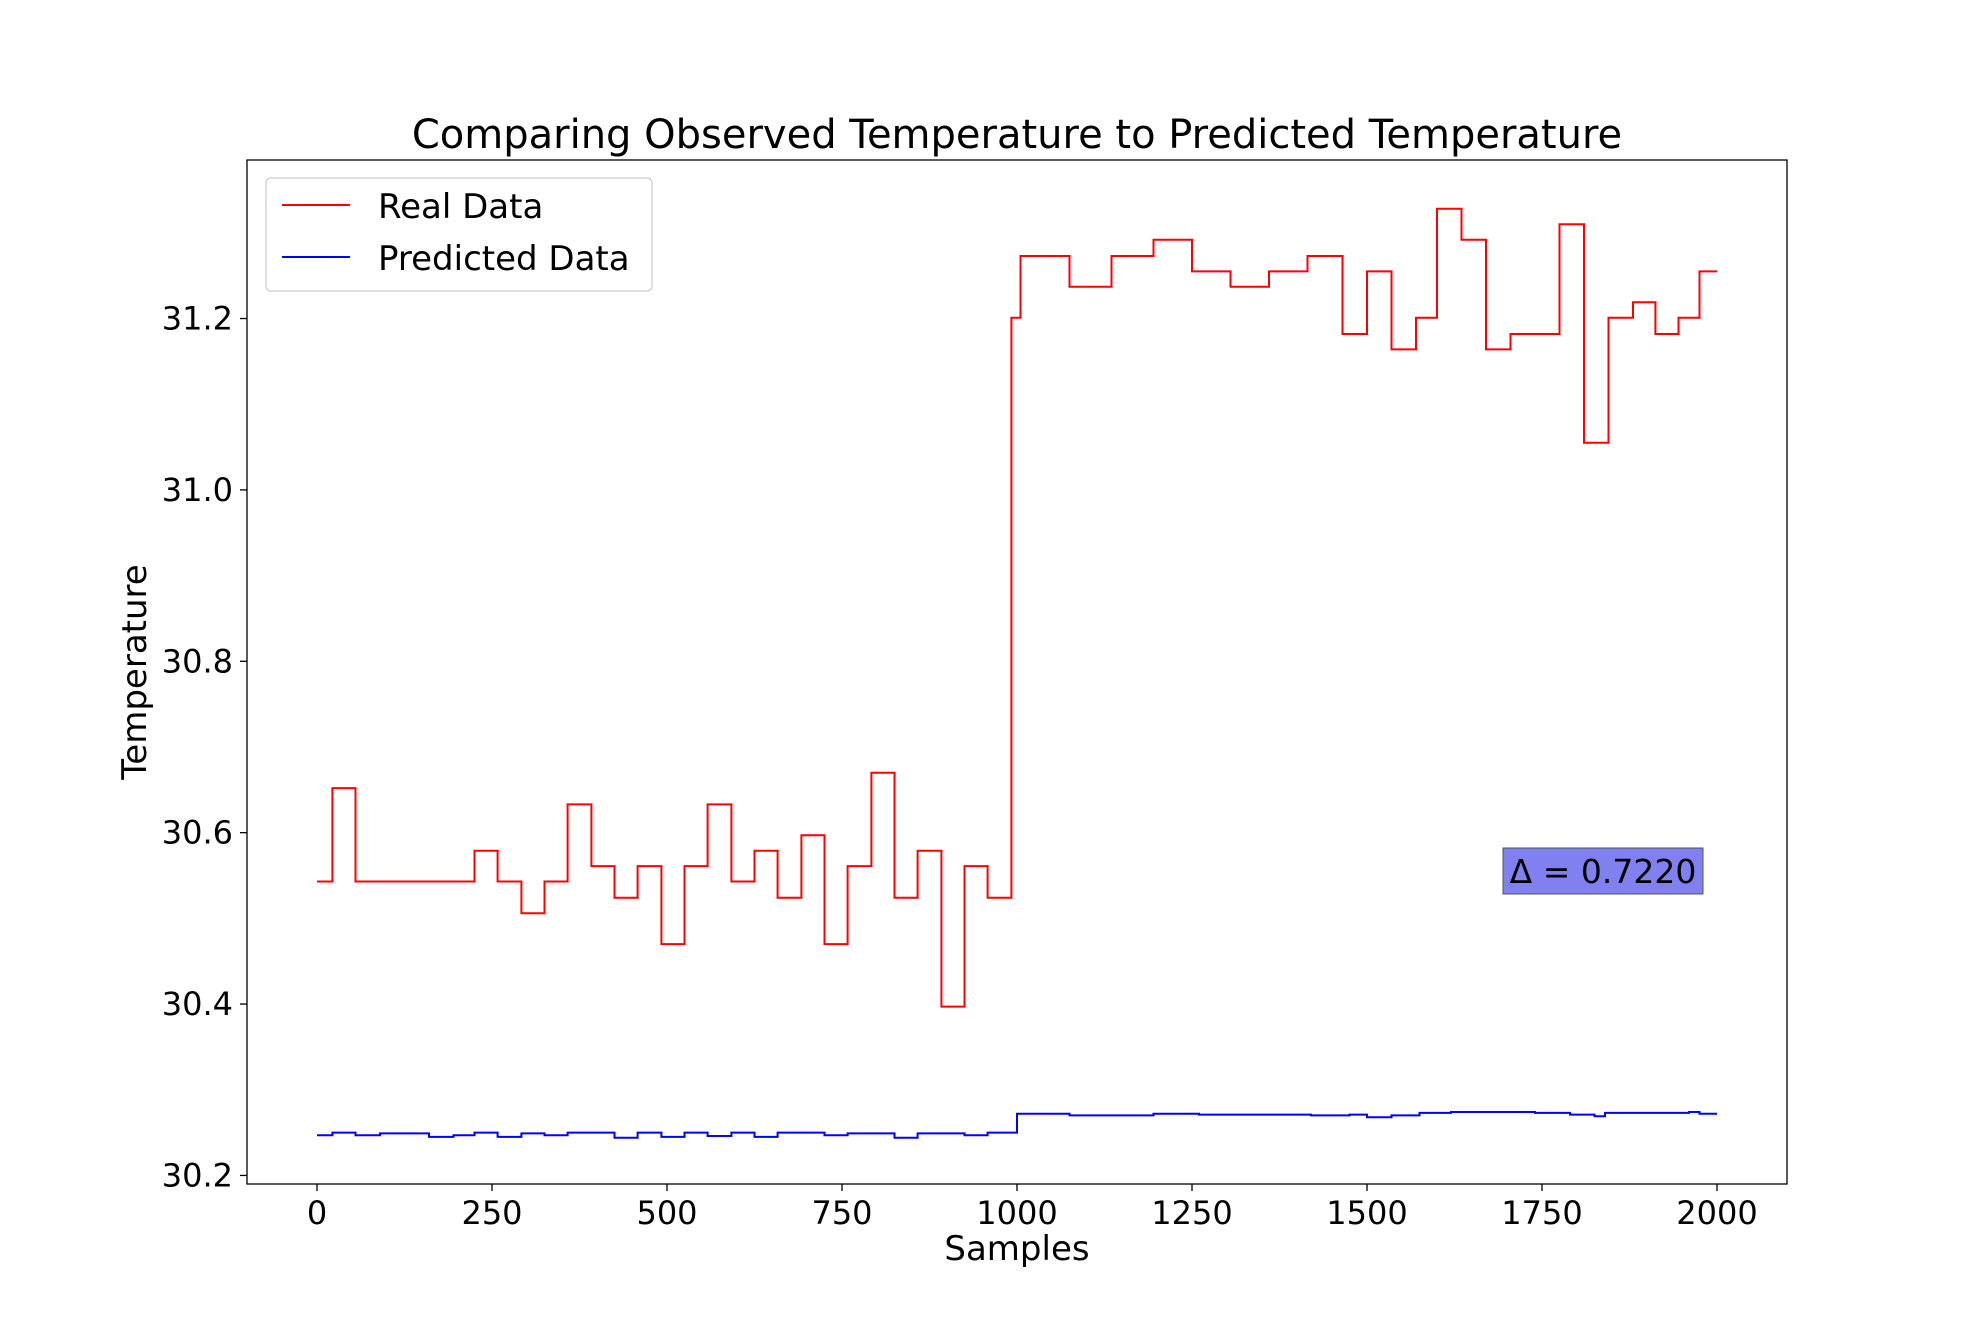 Image resolution: width=1971 pixels, height=1319 pixels. I want to click on x-tick-label: 1500, so click(1366, 1213).